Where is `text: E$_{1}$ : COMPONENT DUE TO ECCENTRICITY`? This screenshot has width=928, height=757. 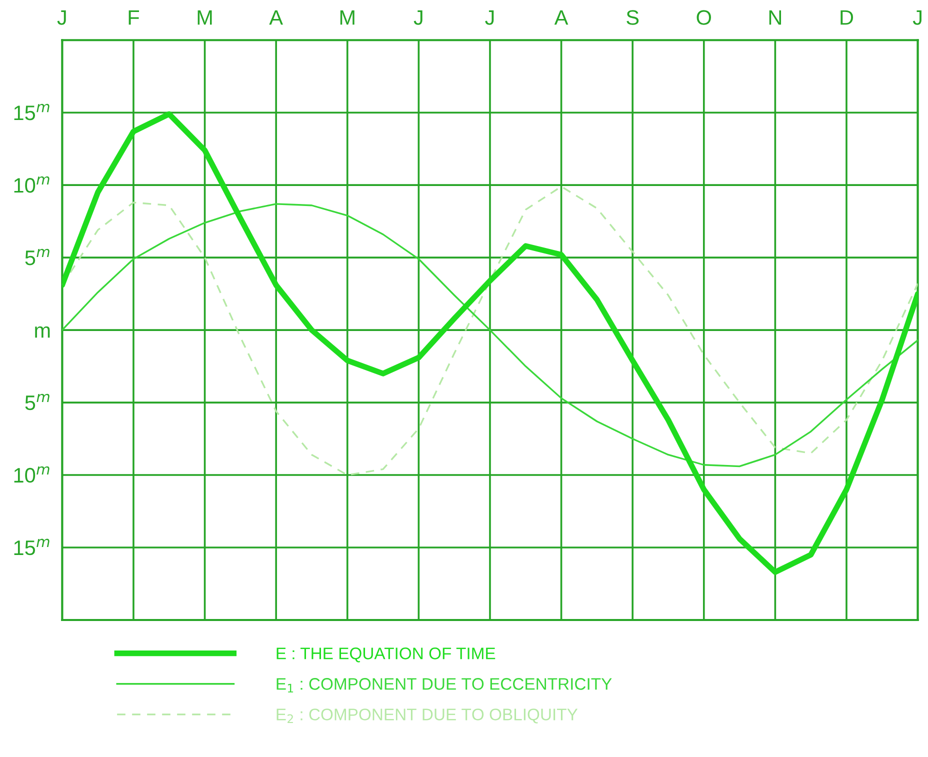
text: E$_{1}$ : COMPONENT DUE TO ECCENTRICITY is located at coordinates (444, 685).